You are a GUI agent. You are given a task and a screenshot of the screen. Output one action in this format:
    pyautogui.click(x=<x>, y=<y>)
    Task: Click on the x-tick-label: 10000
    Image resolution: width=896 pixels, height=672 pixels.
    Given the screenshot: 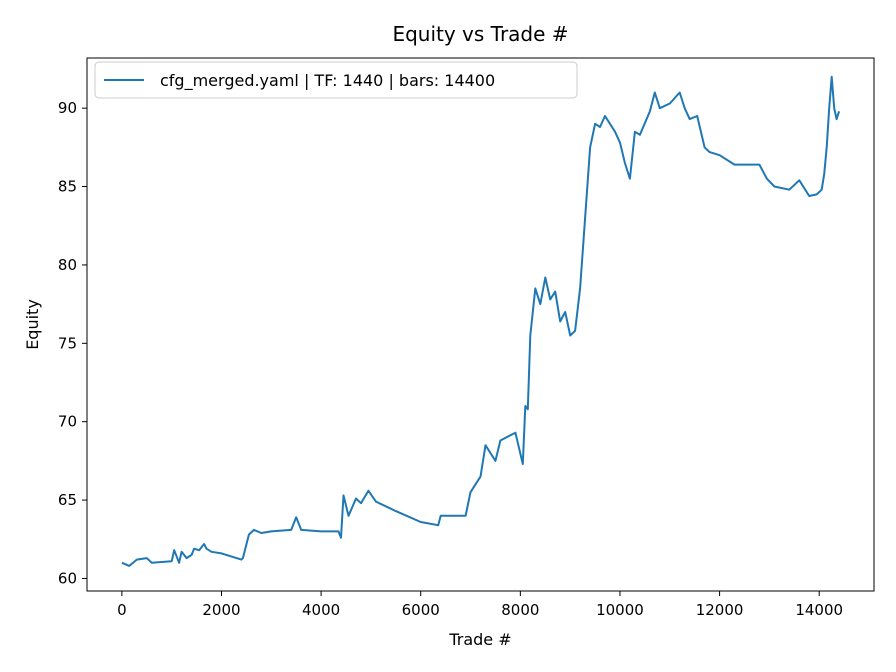 What is the action you would take?
    pyautogui.click(x=620, y=610)
    